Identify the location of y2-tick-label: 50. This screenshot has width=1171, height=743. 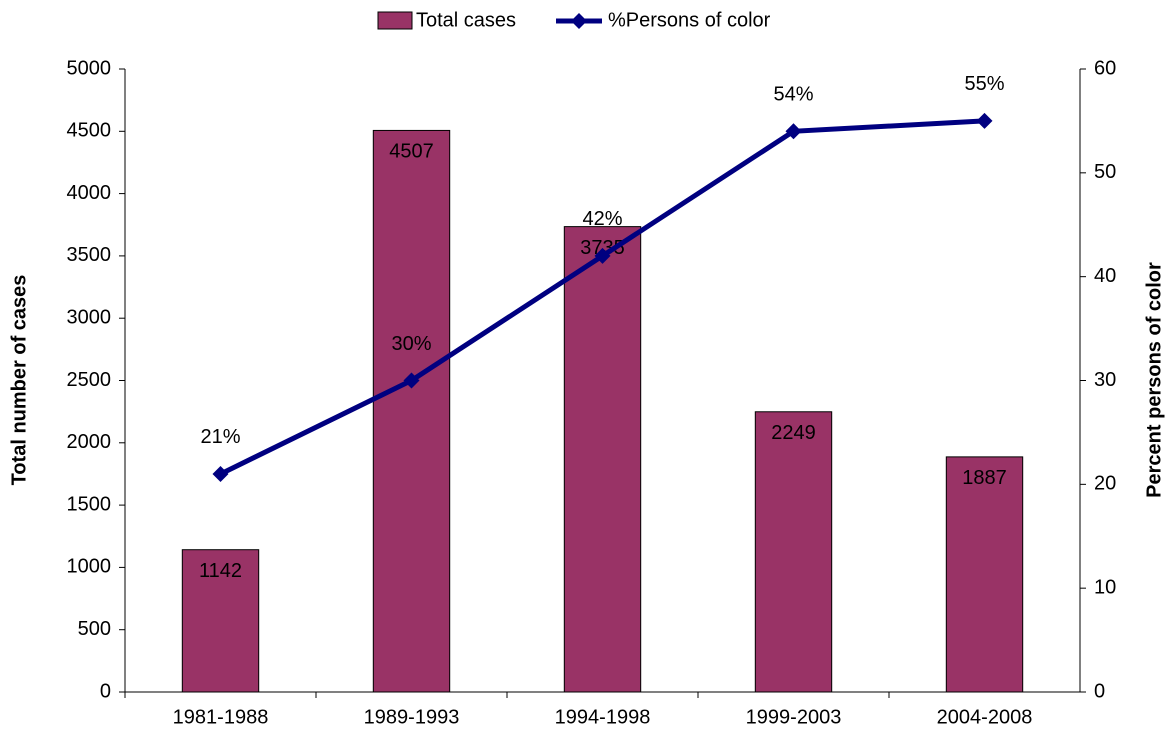
(1105, 172).